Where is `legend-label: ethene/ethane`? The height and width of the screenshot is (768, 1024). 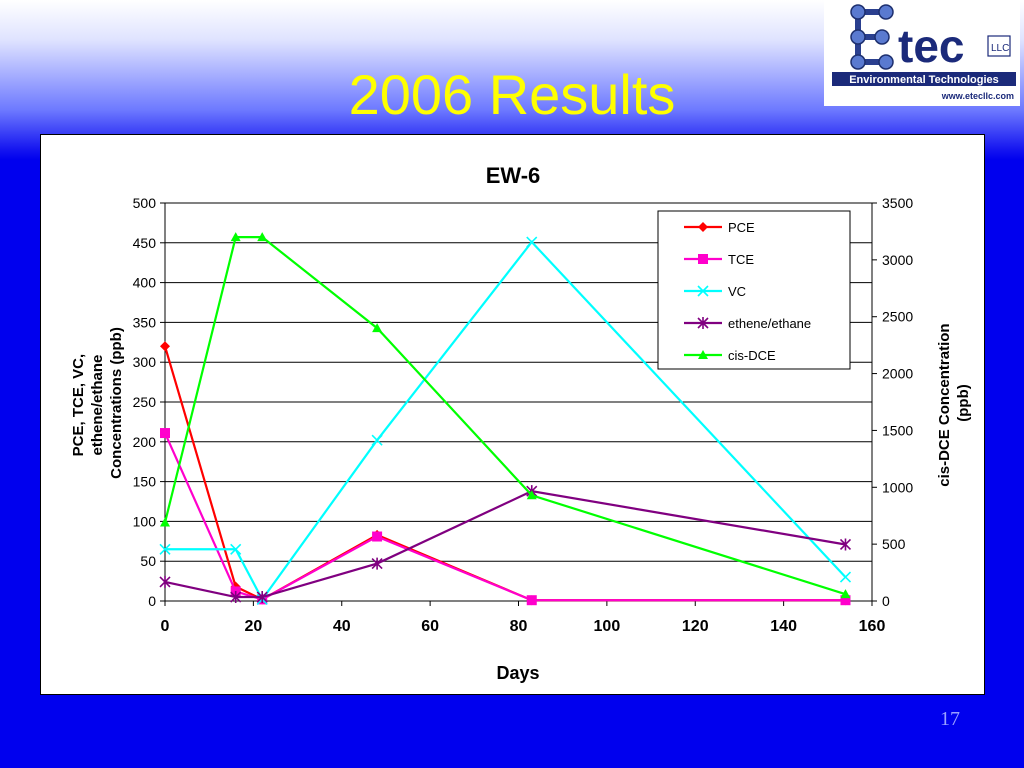 legend-label: ethene/ethane is located at coordinates (769, 323).